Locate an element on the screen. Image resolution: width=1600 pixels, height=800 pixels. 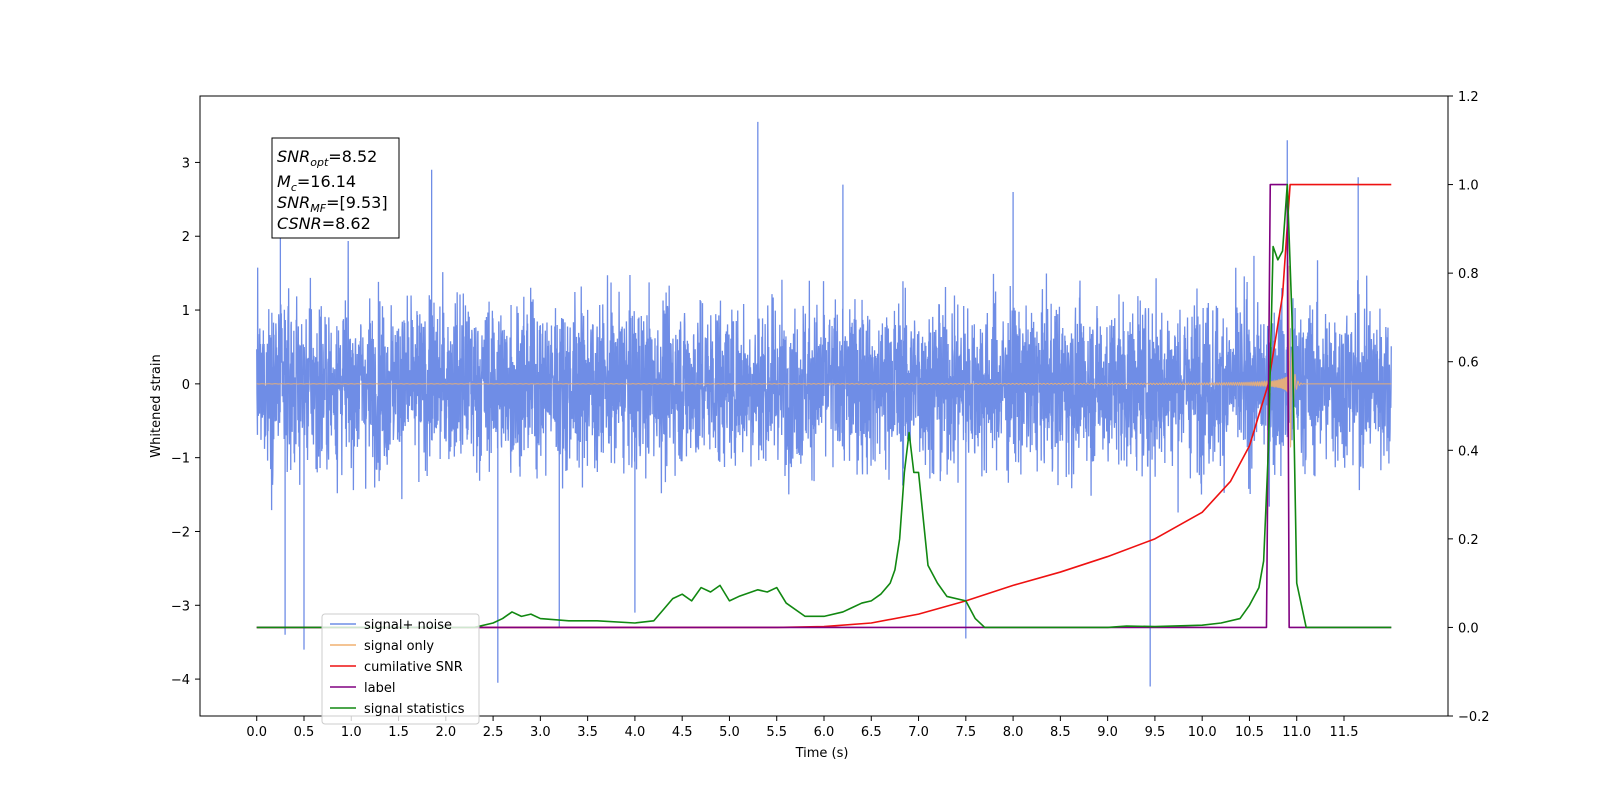
annotation-snr-mf: SNRMF=[9.53] is located at coordinates (332, 204).